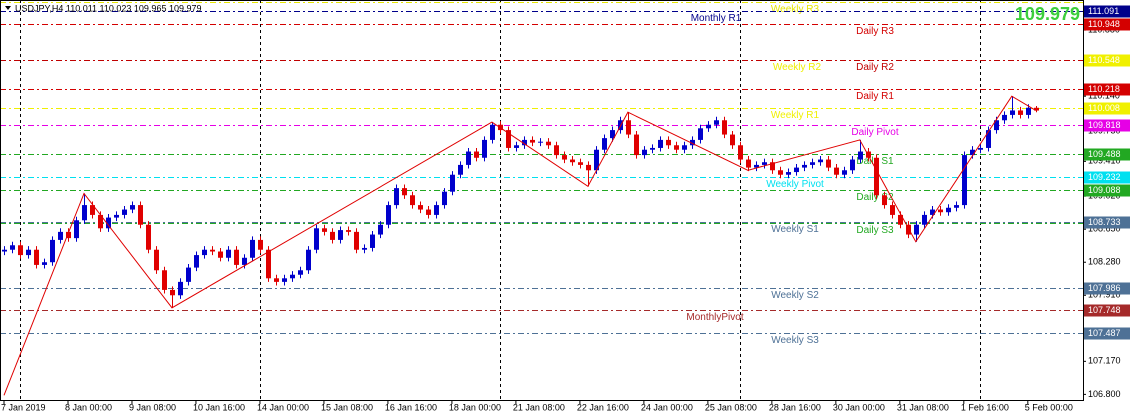 The height and width of the screenshot is (418, 1131). What do you see at coordinates (1104, 96) in the screenshot?
I see `y-tick-label: 110.140` at bounding box center [1104, 96].